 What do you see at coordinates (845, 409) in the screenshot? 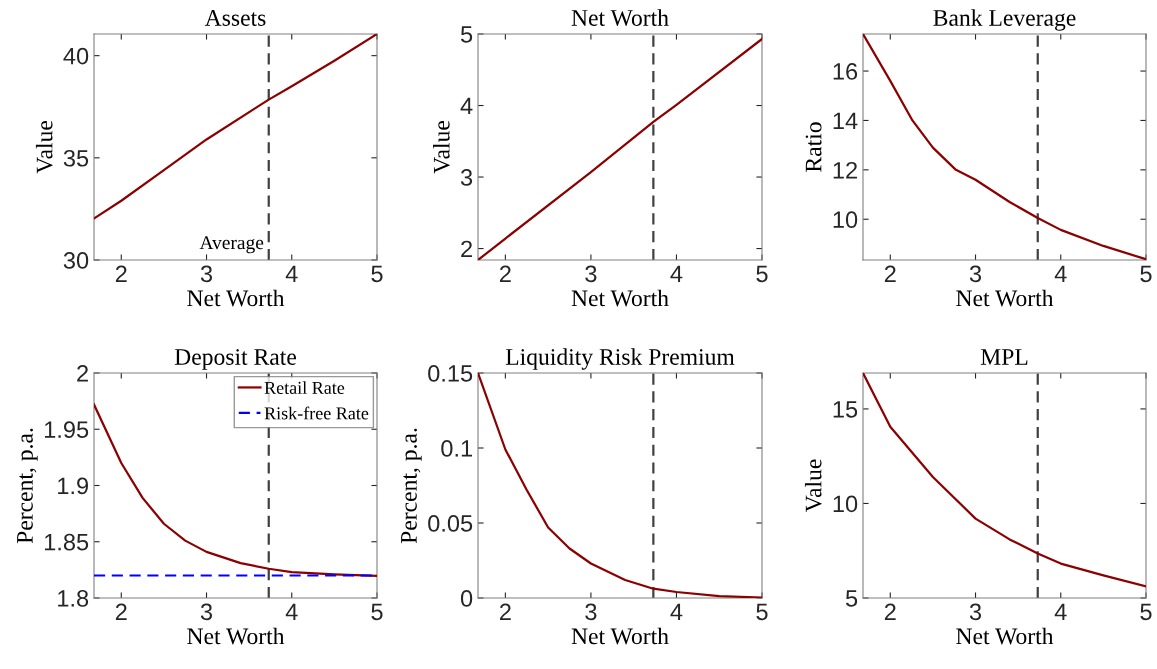
I see `y-tick-label: 15` at bounding box center [845, 409].